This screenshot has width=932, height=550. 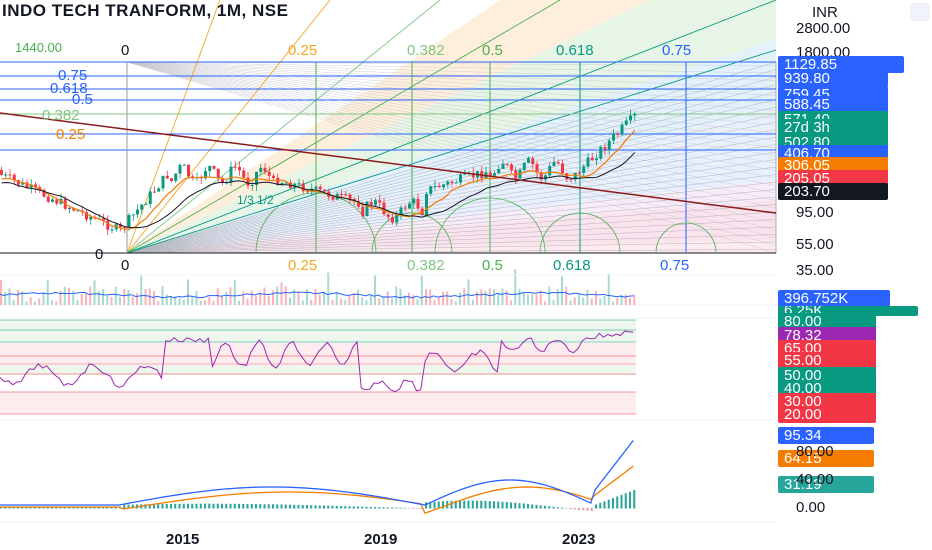 I want to click on fib-time-label-bottom: 0.382, so click(x=426, y=265).